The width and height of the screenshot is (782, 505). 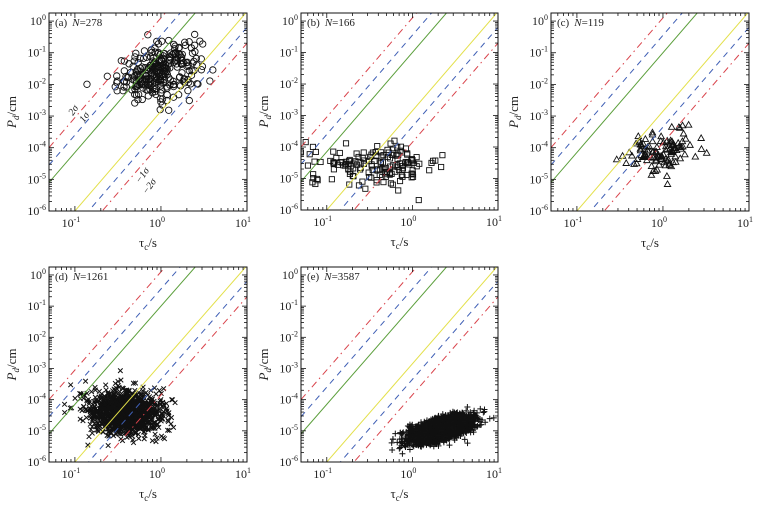 What do you see at coordinates (650, 243) in the screenshot?
I see `x-axis-label: τc/s` at bounding box center [650, 243].